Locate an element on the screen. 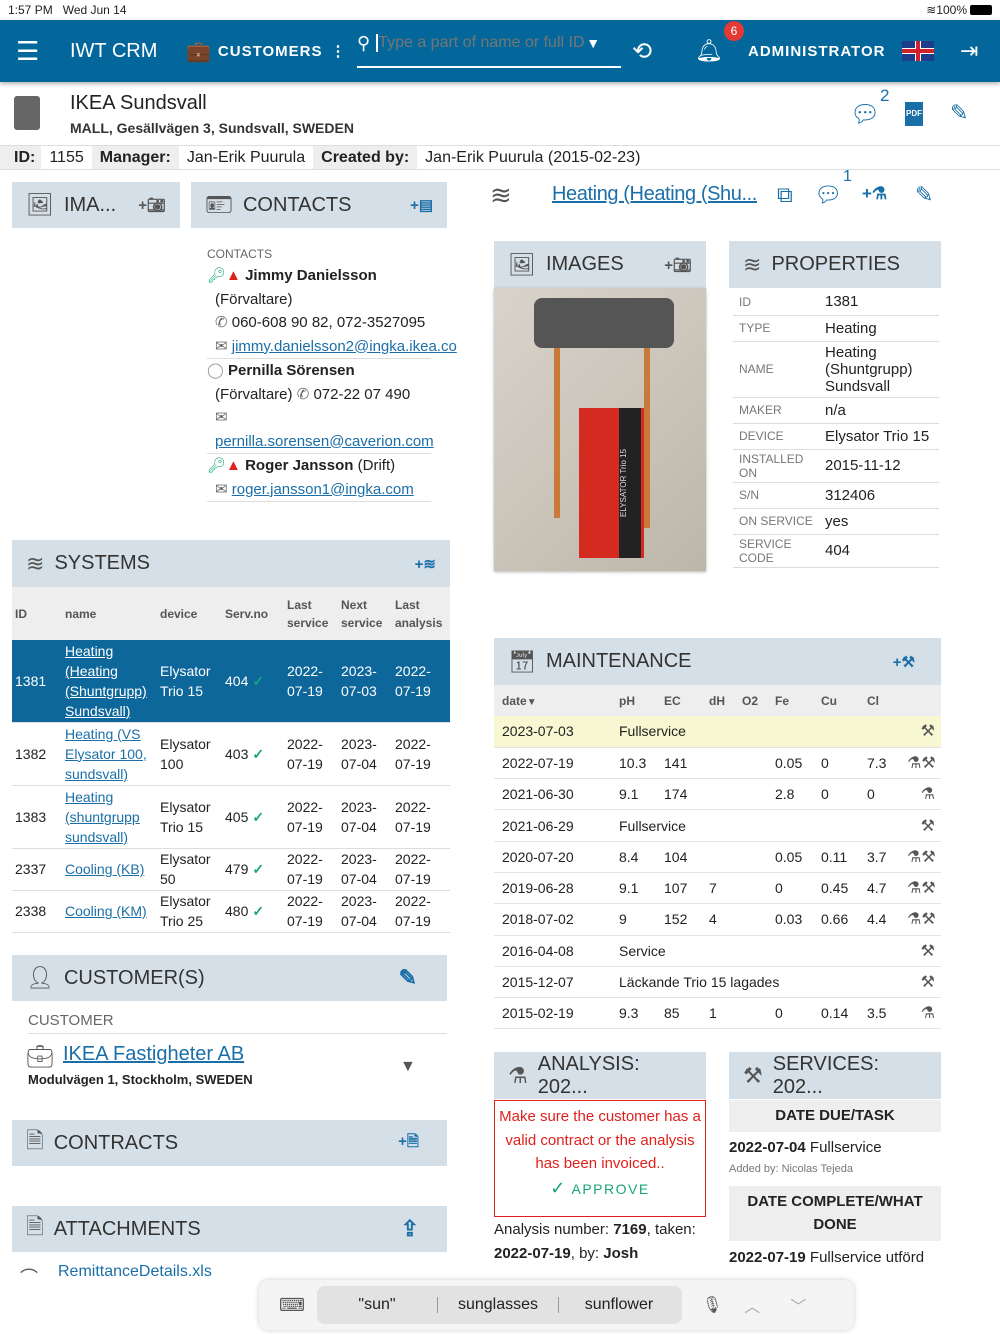 The width and height of the screenshot is (1000, 1334). column-header: Fe is located at coordinates (782, 700).